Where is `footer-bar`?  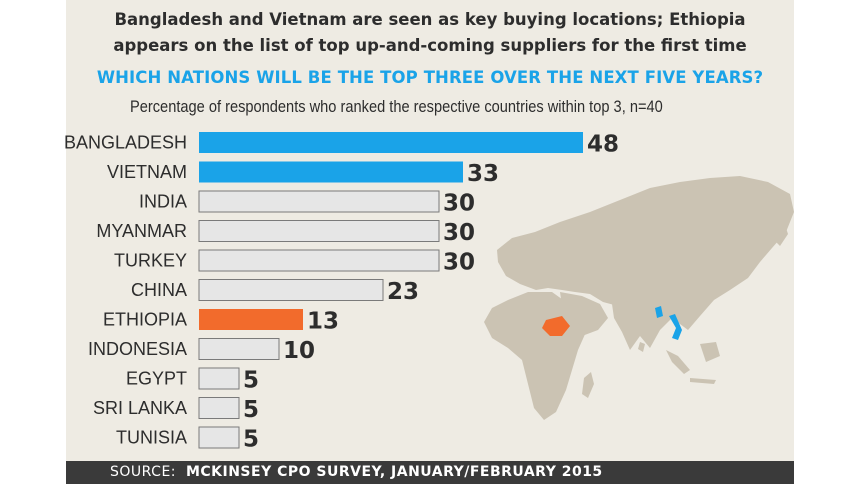 footer-bar is located at coordinates (430, 472).